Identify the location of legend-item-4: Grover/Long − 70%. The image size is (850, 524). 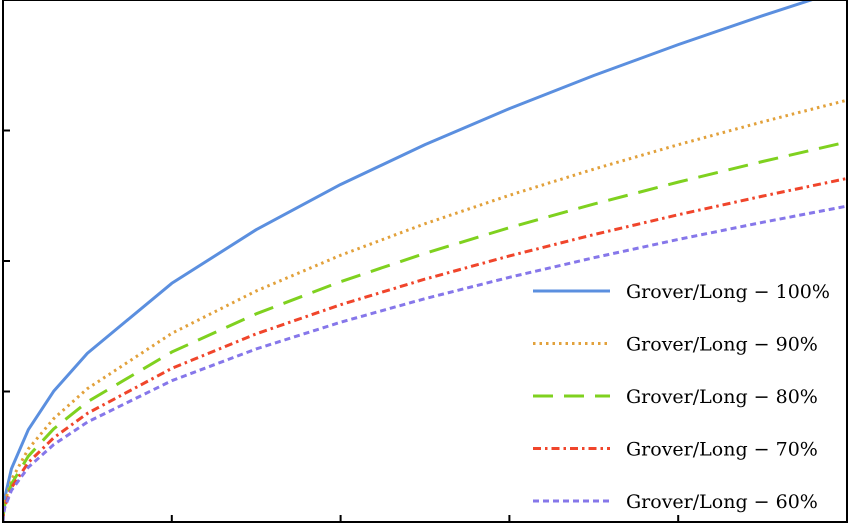
(675, 450).